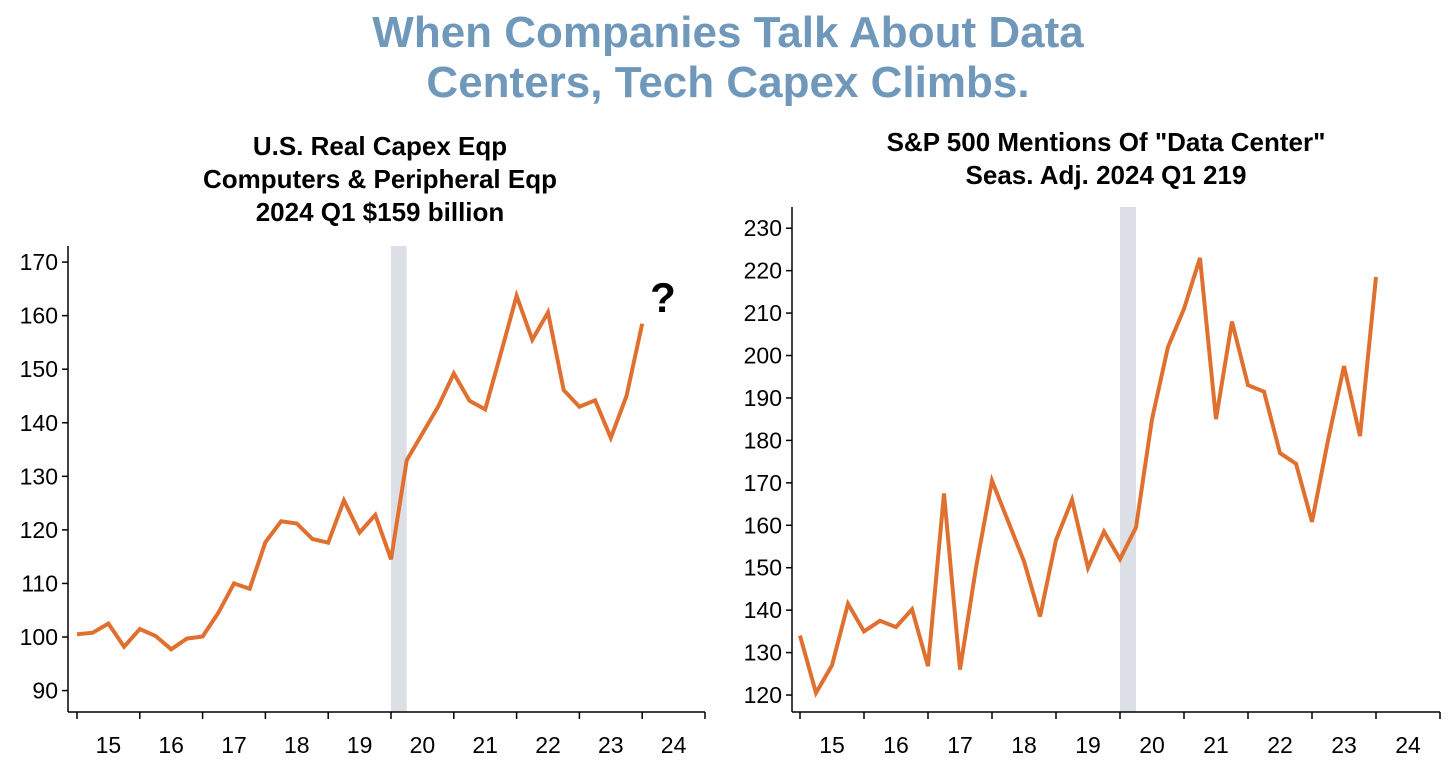  I want to click on left-x-tick-label: 24, so click(674, 745).